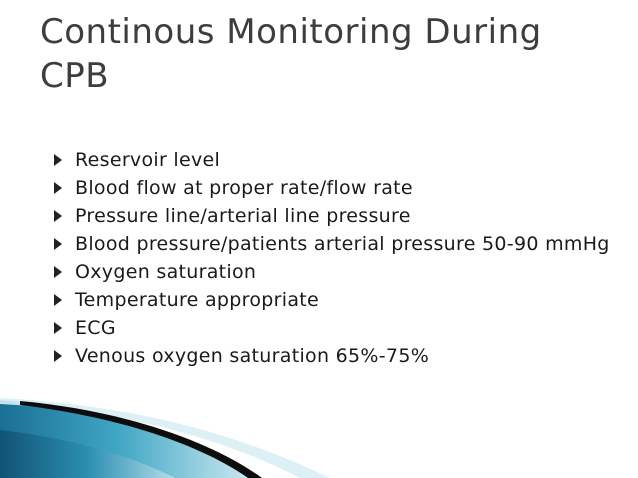 The width and height of the screenshot is (638, 478). Describe the element at coordinates (166, 272) in the screenshot. I see `bullet-text: Oxygen saturation` at that location.